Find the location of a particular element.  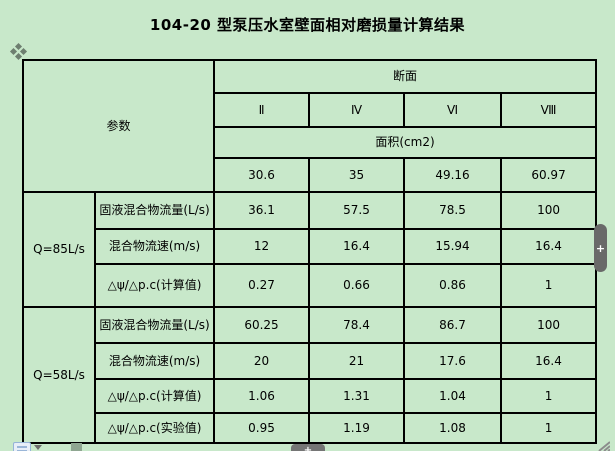

value-cell: 1.08 is located at coordinates (453, 428).